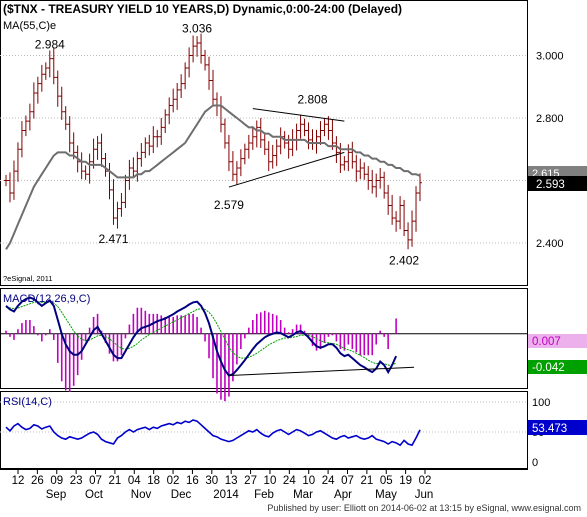 This screenshot has height=517, width=587. What do you see at coordinates (229, 205) in the screenshot?
I see `price-annotation-label: 2.579` at bounding box center [229, 205].